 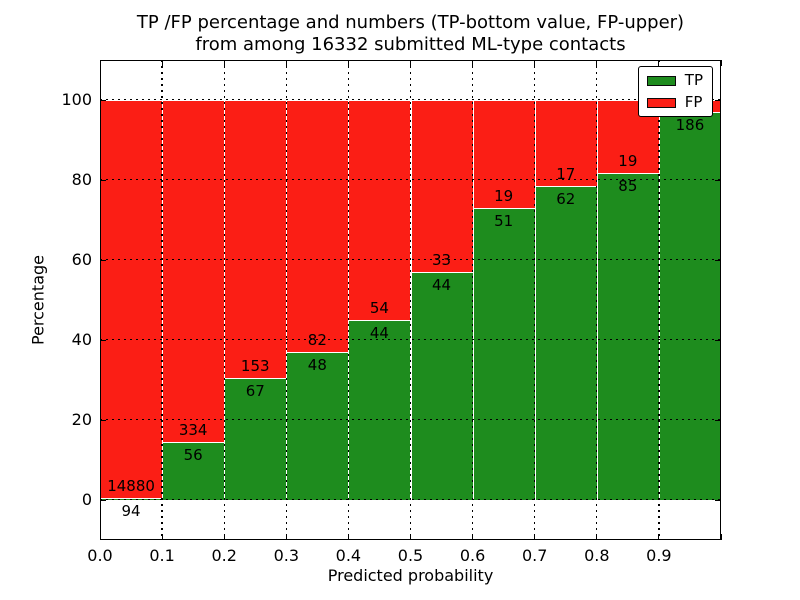 I want to click on legend-item-tp: TP, so click(x=674, y=80).